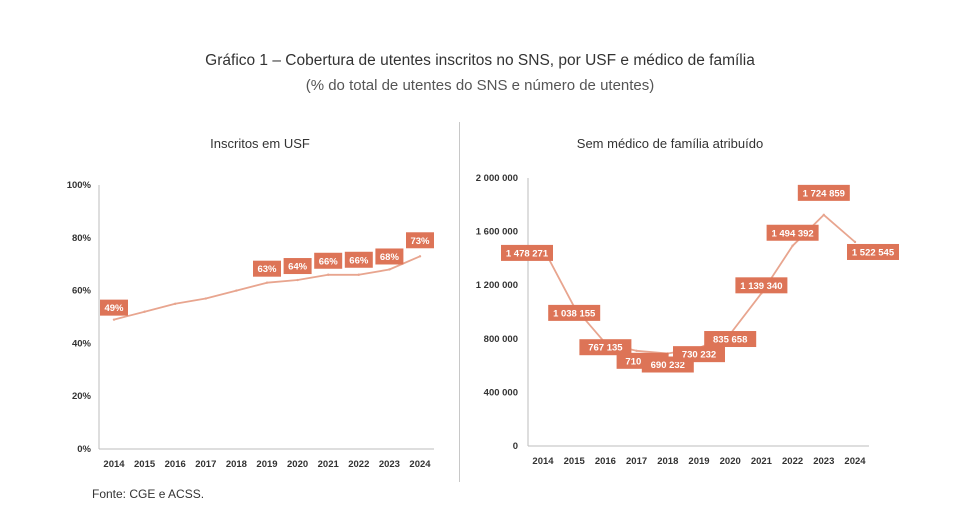 This screenshot has height=518, width=960. I want to click on y-tick-label: 80%, so click(82, 238).